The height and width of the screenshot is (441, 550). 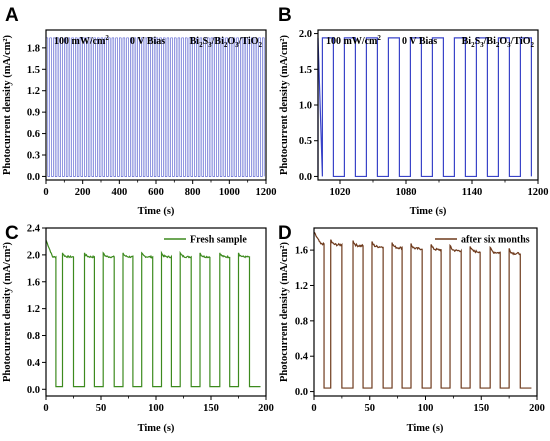 What do you see at coordinates (33, 156) in the screenshot?
I see `y-tick-label: 0.3` at bounding box center [33, 156].